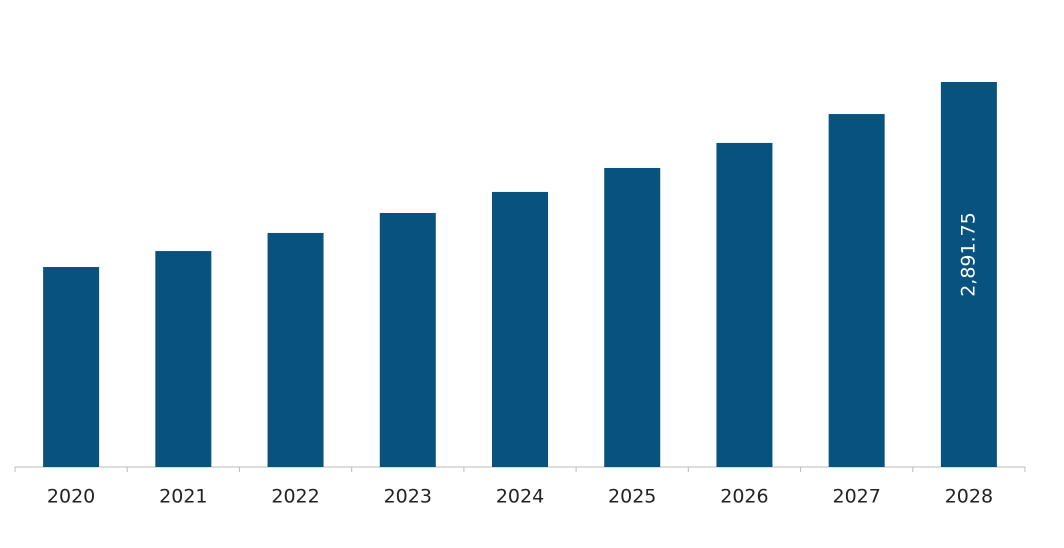 The width and height of the screenshot is (1064, 548). What do you see at coordinates (632, 497) in the screenshot?
I see `x-tick-label: 2025` at bounding box center [632, 497].